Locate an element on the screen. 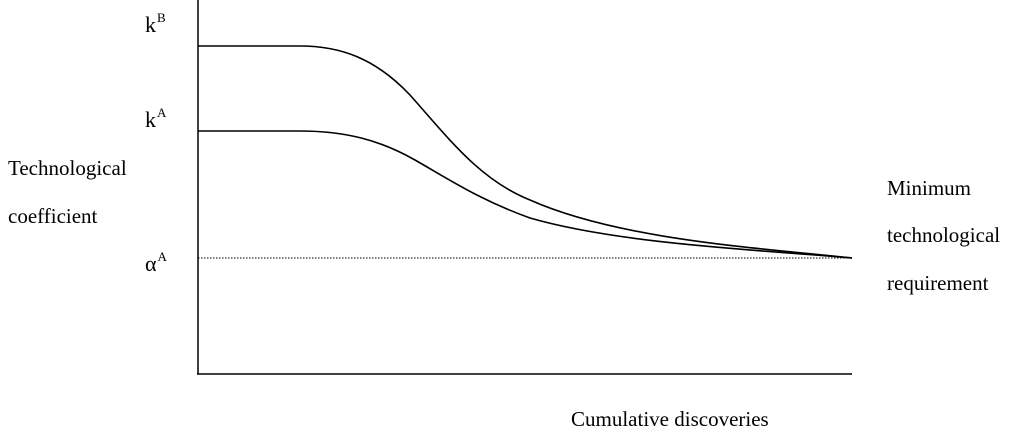  tick-kB: kB is located at coordinates (155, 24).